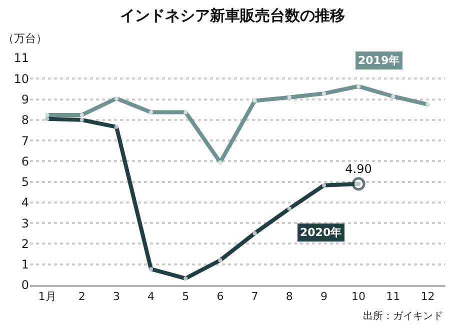 The image size is (465, 329). Describe the element at coordinates (25, 38) in the screenshot. I see `y-axis-title: （万台）` at that location.